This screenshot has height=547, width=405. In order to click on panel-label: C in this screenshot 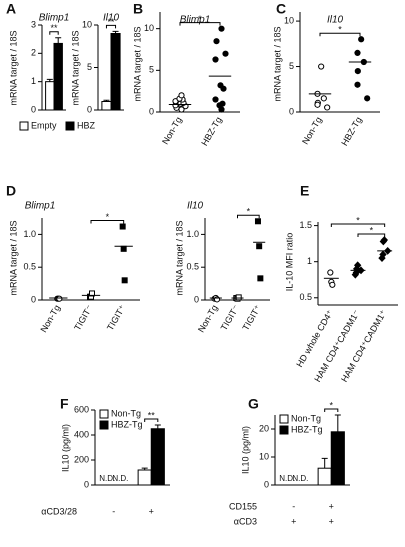, I will do `click(281, 9)`.